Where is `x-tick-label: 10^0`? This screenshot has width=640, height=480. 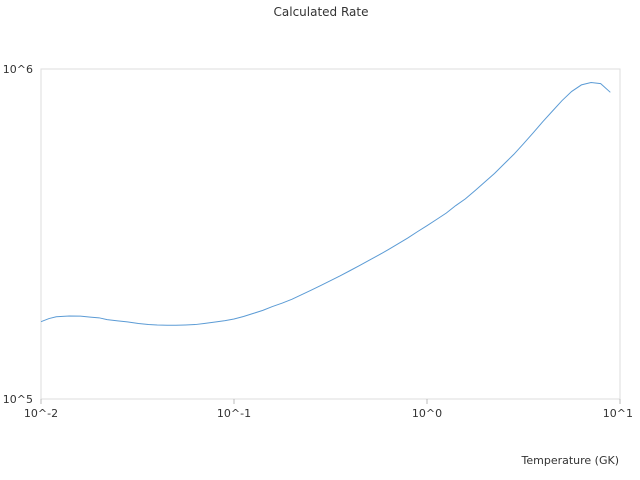
x-tick-label: 10^0 is located at coordinates (427, 413).